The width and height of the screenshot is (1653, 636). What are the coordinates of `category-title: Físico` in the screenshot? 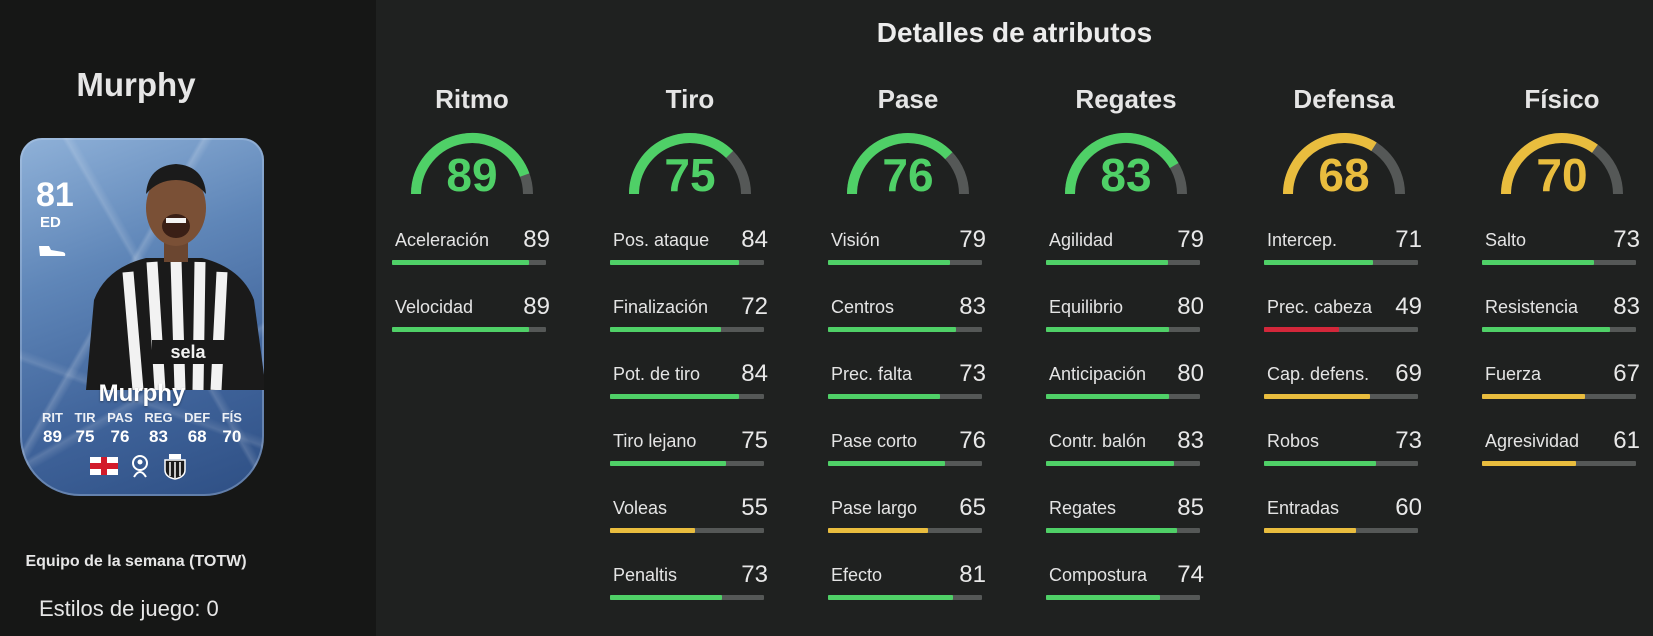 It's located at (1562, 99).